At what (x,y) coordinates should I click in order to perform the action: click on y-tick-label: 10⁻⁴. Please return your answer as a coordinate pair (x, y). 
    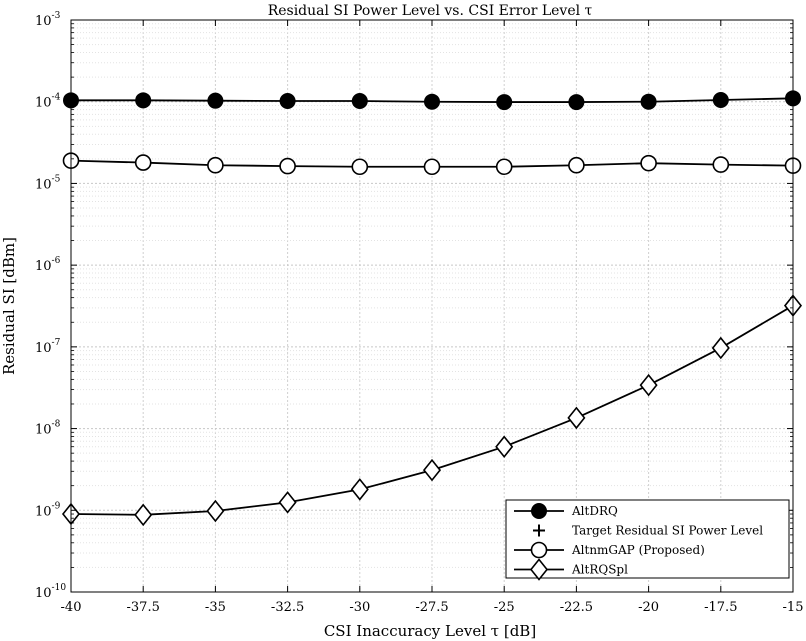
    Looking at the image, I should click on (48, 102).